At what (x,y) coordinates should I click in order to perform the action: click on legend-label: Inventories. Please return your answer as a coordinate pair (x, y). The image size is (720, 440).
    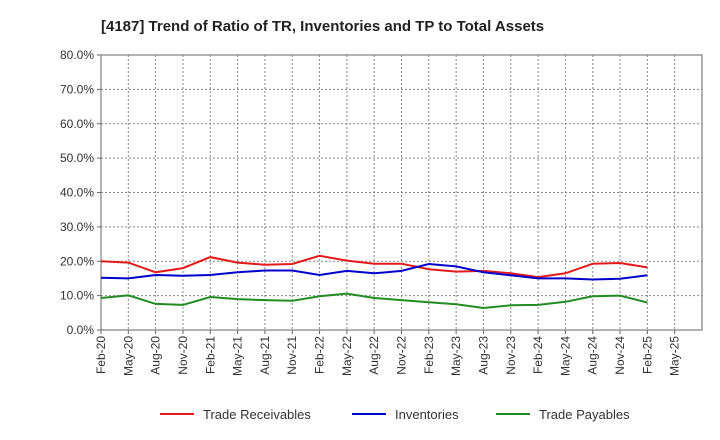
    Looking at the image, I should click on (427, 414).